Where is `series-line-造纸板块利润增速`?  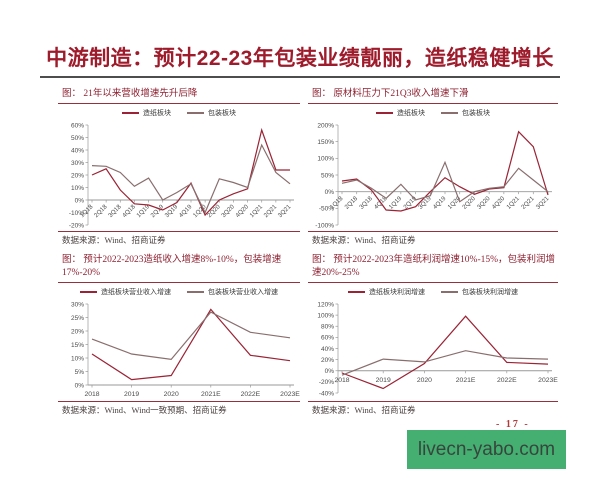
series-line-造纸板块利润增速 is located at coordinates (445, 352).